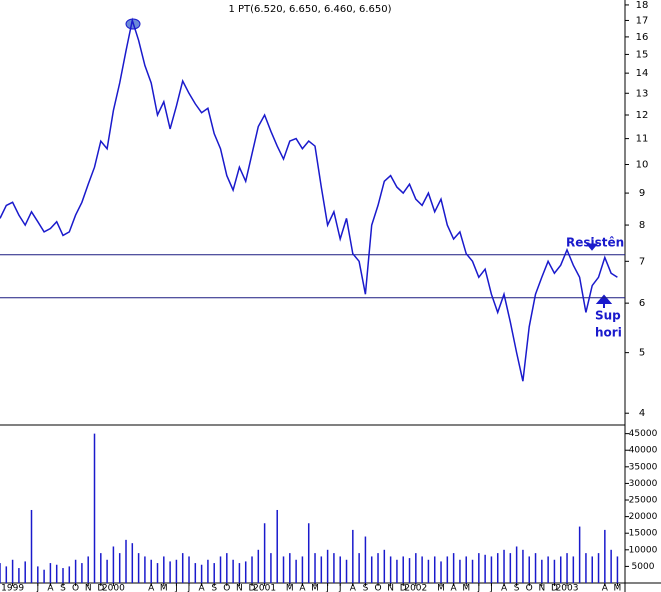 The width and height of the screenshot is (661, 592). What do you see at coordinates (642, 261) in the screenshot?
I see `y-tick-label: 7` at bounding box center [642, 261].